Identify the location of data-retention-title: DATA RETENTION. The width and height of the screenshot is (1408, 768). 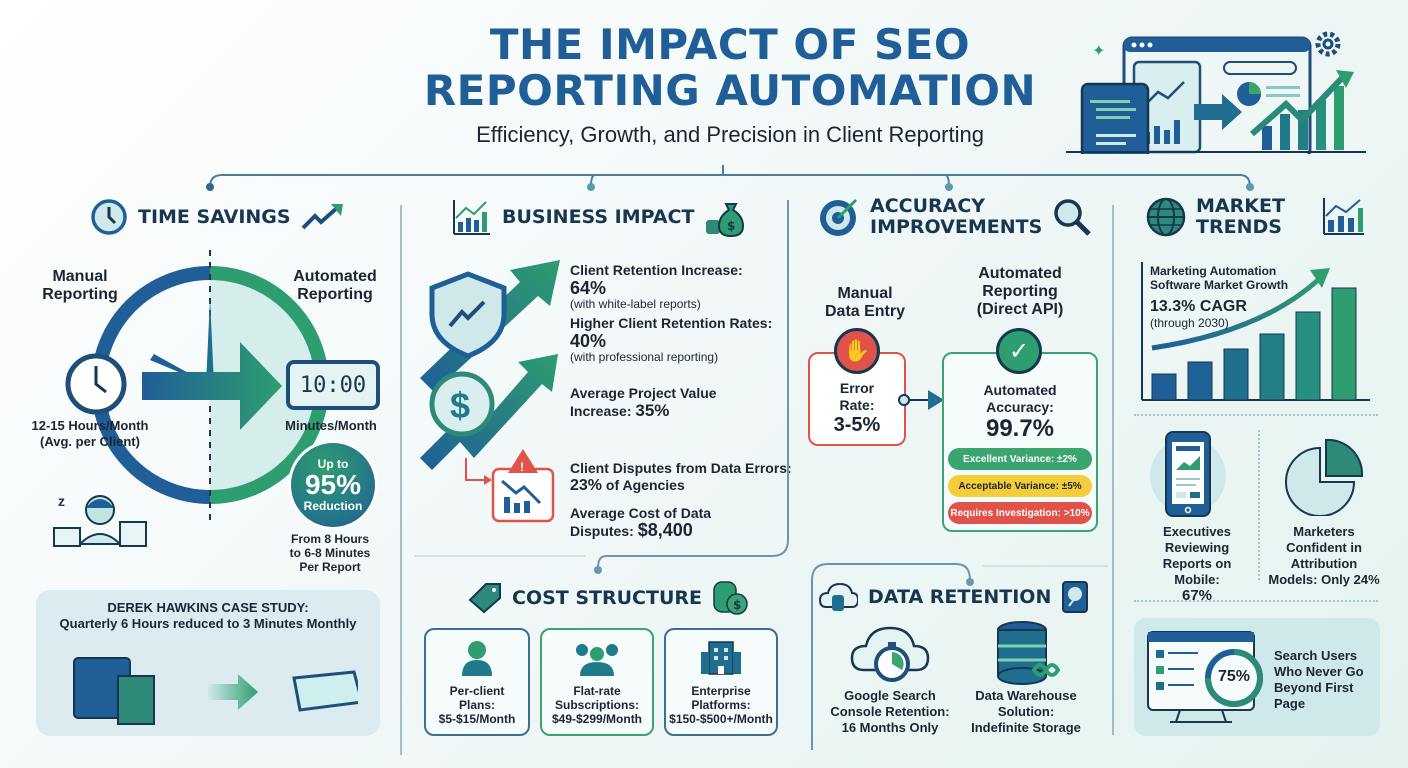
(960, 596).